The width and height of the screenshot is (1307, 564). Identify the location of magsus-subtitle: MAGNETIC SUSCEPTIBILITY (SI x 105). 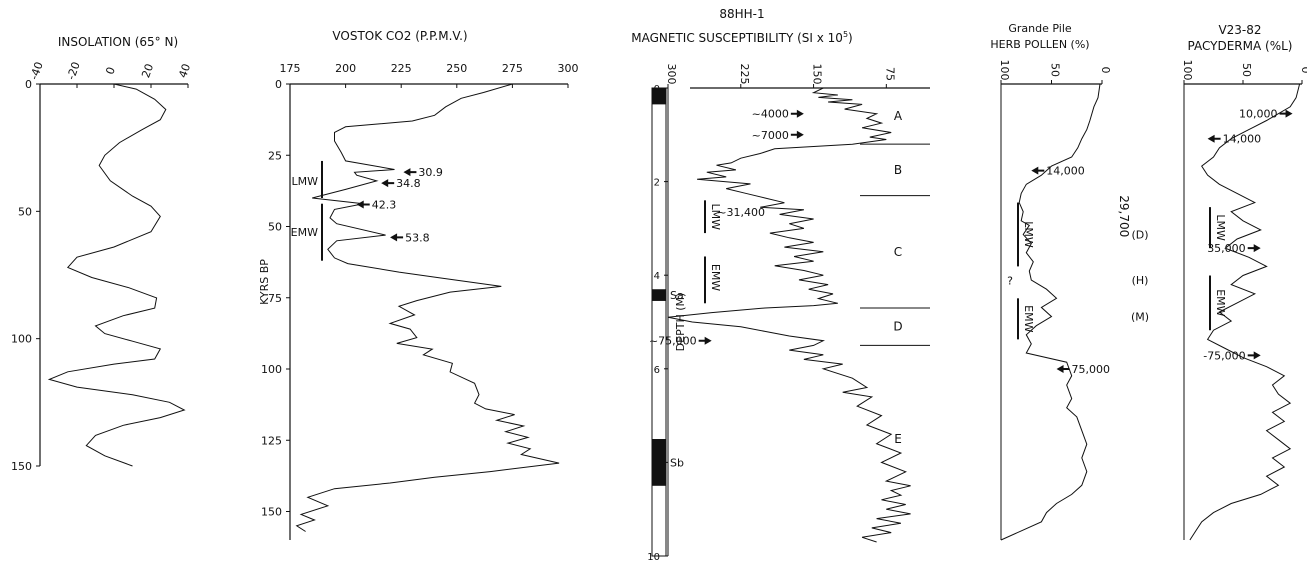
(741, 37).